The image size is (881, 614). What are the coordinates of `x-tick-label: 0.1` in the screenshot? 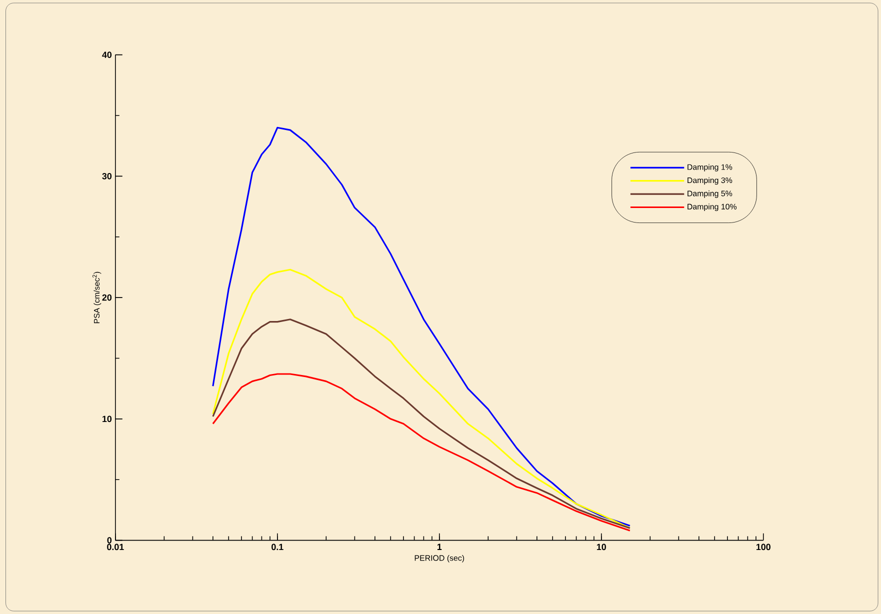 It's located at (278, 547).